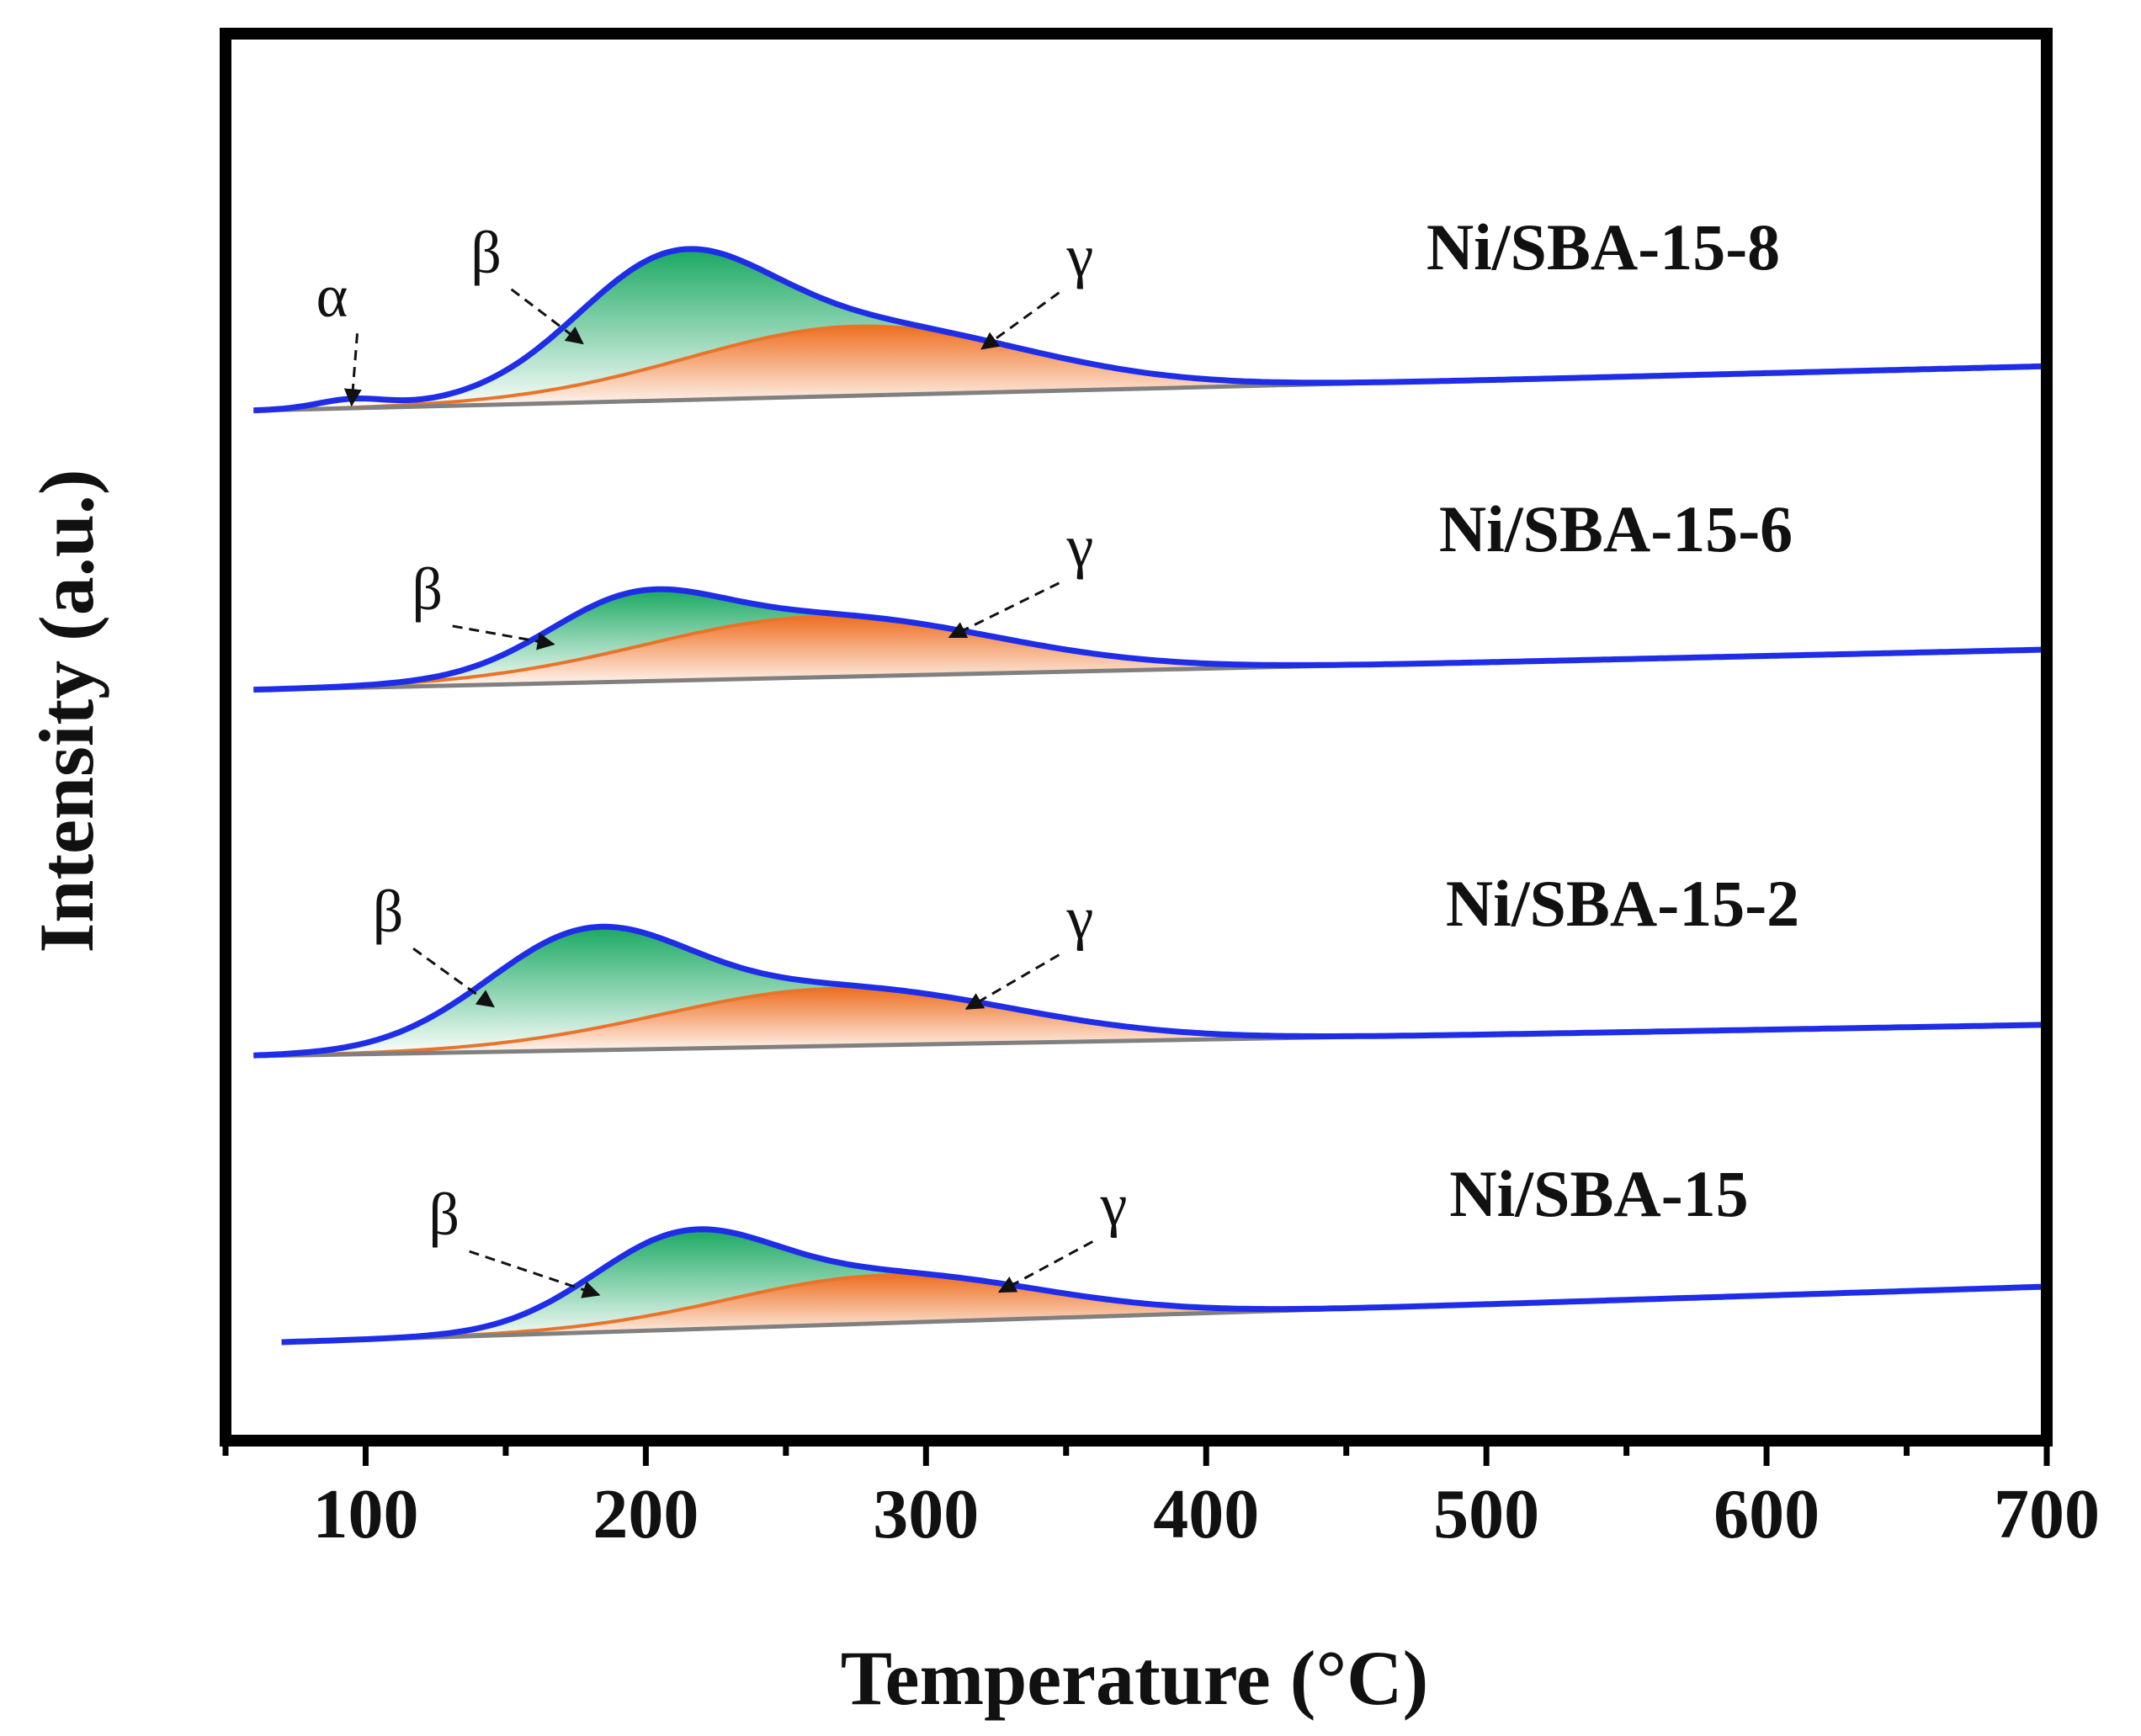 The height and width of the screenshot is (1736, 2141). I want to click on series-ni-sba-15-6: Ni/SBA-15-6 β γ, so click(1150, 592).